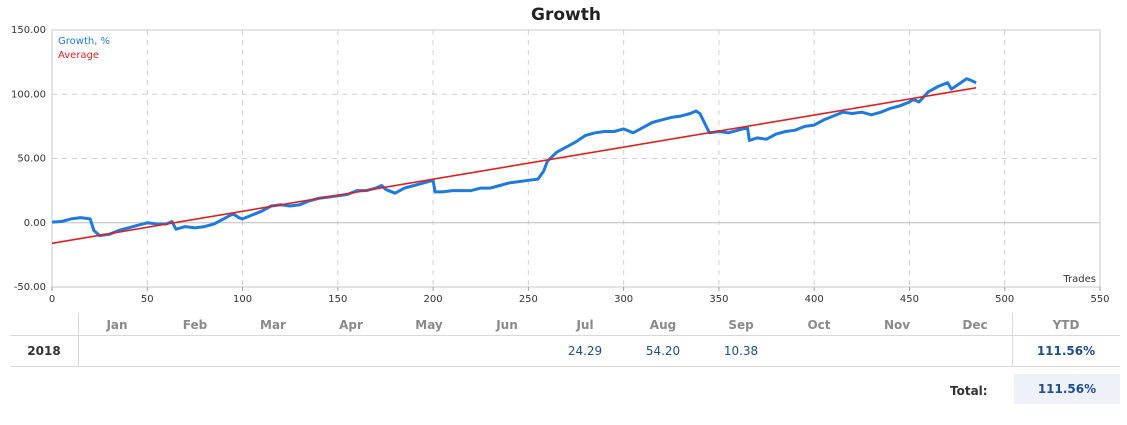  What do you see at coordinates (741, 351) in the screenshot?
I see `month-value: 10.38` at bounding box center [741, 351].